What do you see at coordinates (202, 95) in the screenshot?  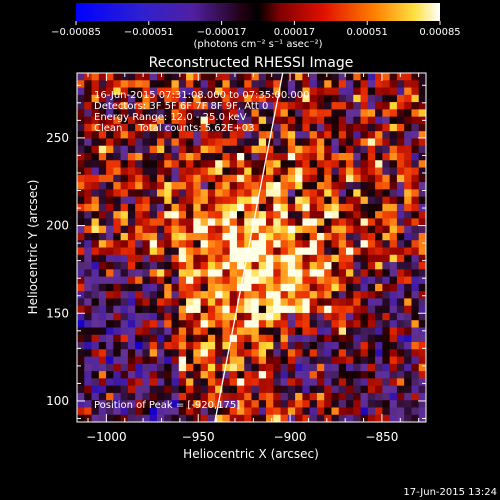 I see `annotation-time: 16-Jun-2015 07:31:08.000 to 07:35:00.000` at bounding box center [202, 95].